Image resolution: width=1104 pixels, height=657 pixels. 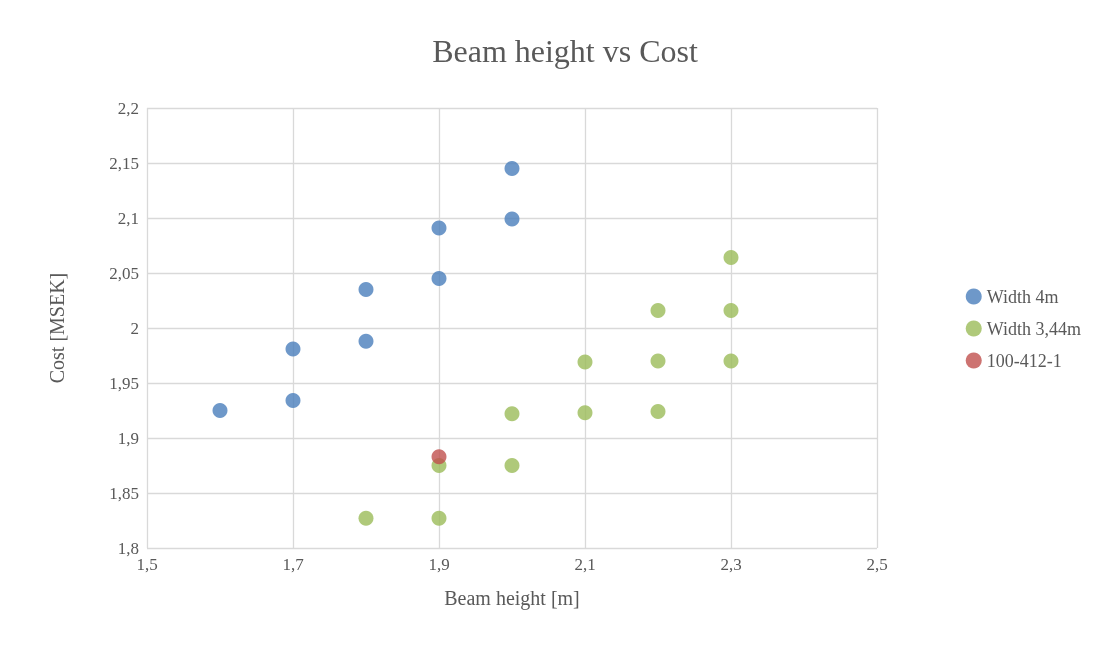 I want to click on y-tick-label: 1,9, so click(x=128, y=438).